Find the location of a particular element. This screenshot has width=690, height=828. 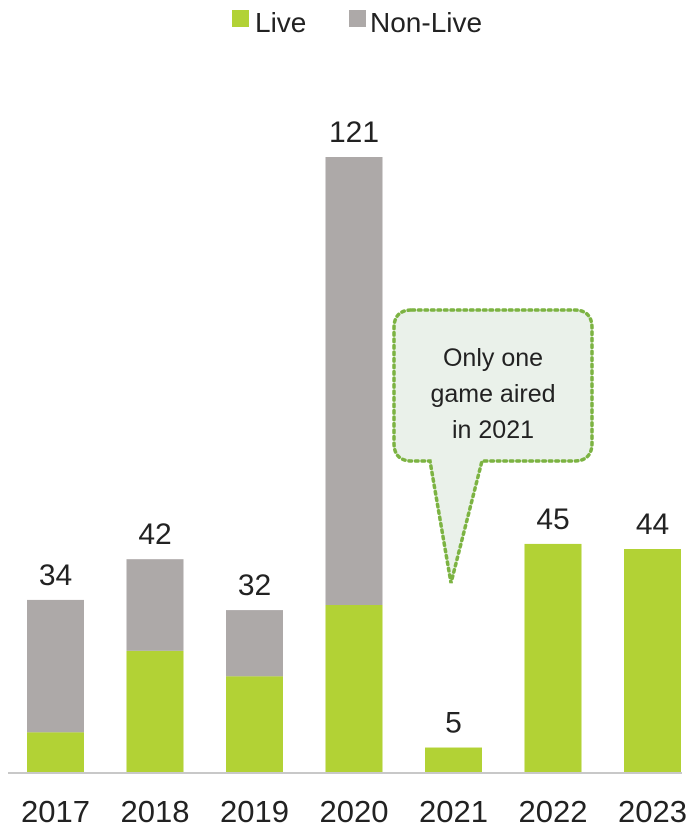

bar-live-2018 is located at coordinates (155, 711).